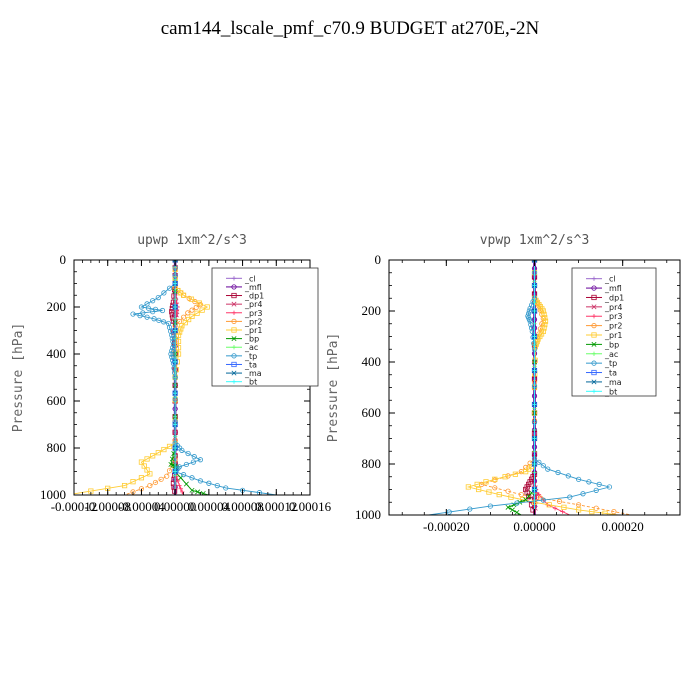 The height and width of the screenshot is (700, 700). What do you see at coordinates (623, 526) in the screenshot?
I see `x-tick-label: 0.00020` at bounding box center [623, 526].